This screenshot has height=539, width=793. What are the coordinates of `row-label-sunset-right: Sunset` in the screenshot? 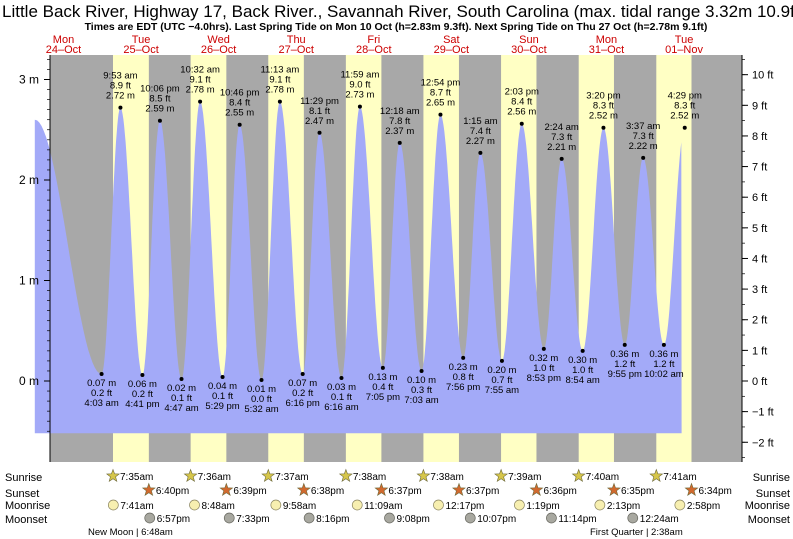 It's located at (773, 494).